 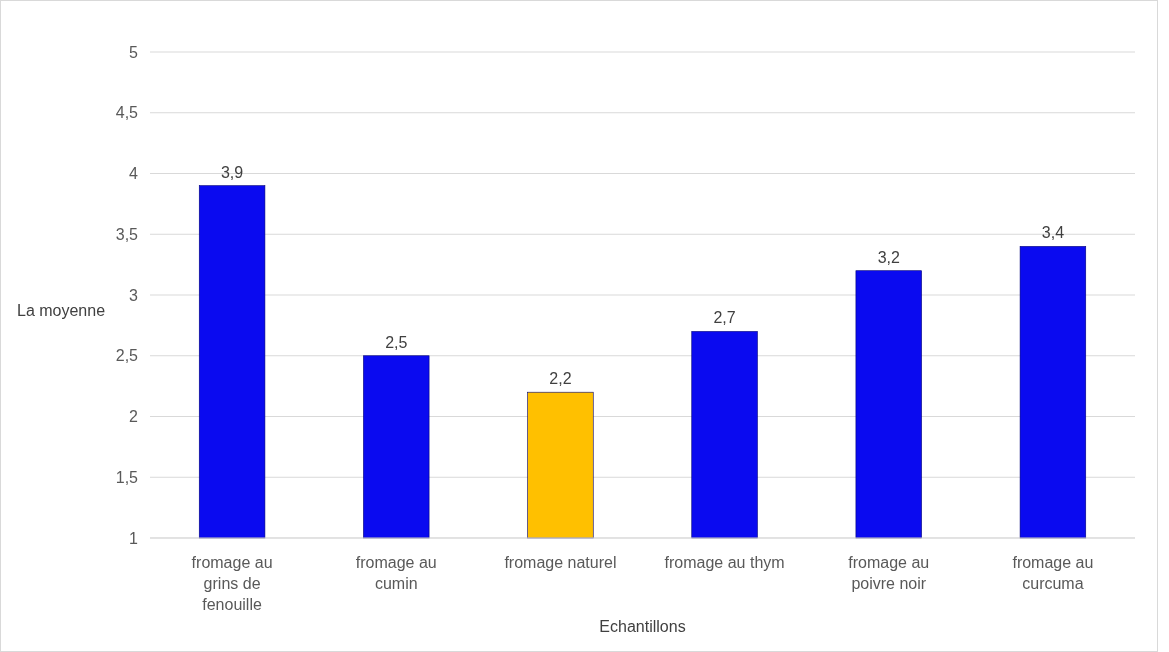 I want to click on x-tick-label: fromage naturel, so click(x=560, y=562).